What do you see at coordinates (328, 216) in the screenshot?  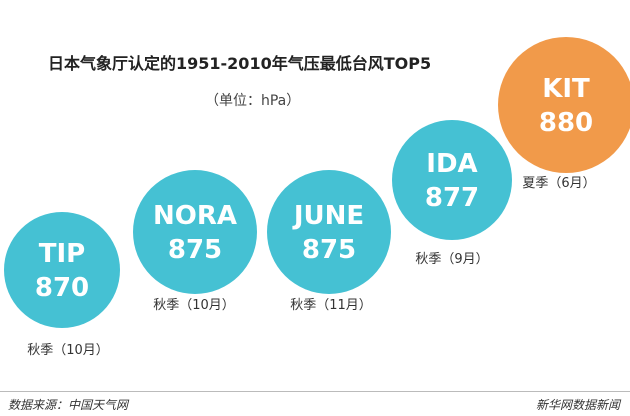 I see `bubble-name-june: JUNE` at bounding box center [328, 216].